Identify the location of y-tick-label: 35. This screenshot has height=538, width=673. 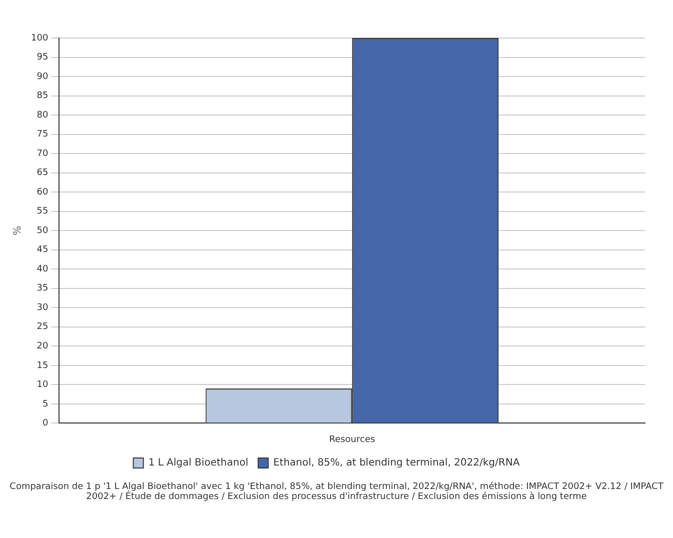
(42, 289).